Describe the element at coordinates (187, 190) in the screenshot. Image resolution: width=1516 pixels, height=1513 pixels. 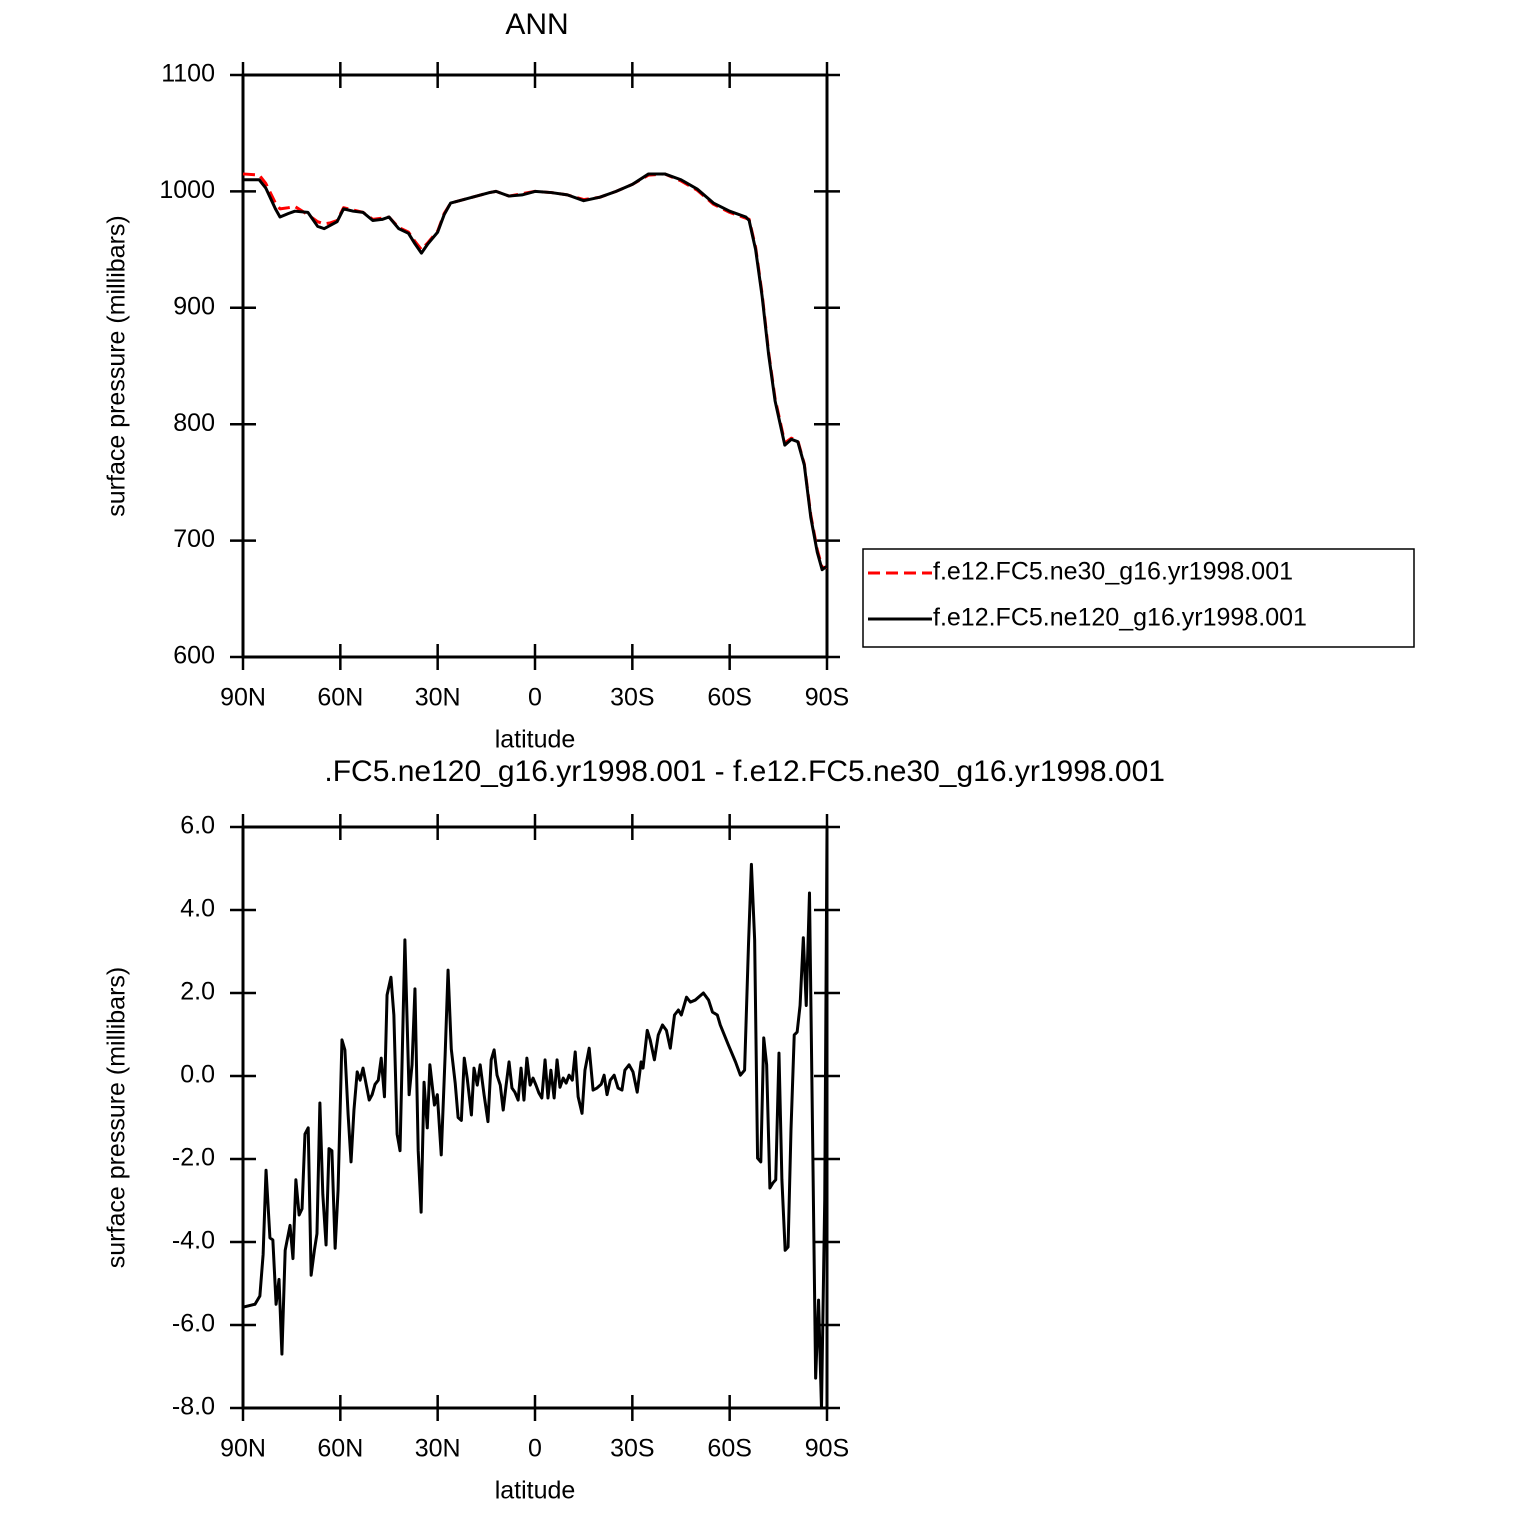
I see `y-tick-label: 1000` at that location.